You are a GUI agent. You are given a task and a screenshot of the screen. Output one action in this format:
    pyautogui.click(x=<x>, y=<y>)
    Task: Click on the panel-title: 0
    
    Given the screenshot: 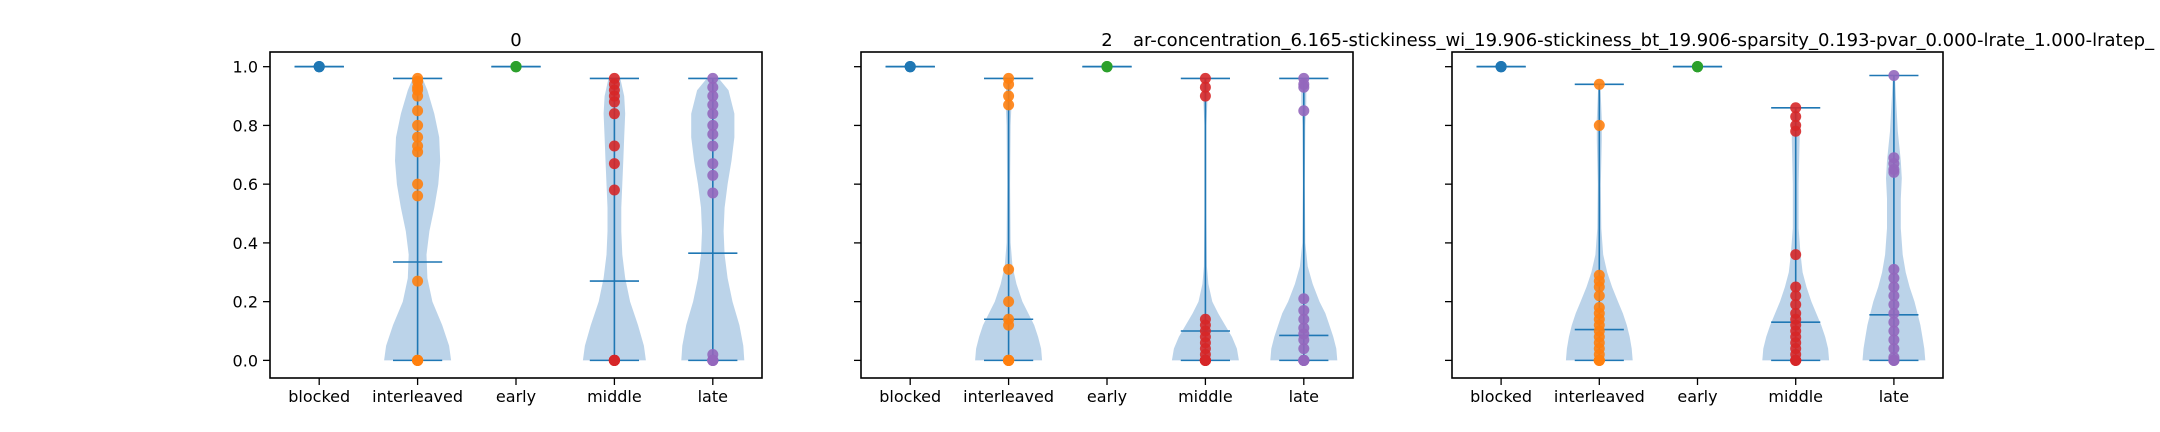 What is the action you would take?
    pyautogui.click(x=515, y=40)
    